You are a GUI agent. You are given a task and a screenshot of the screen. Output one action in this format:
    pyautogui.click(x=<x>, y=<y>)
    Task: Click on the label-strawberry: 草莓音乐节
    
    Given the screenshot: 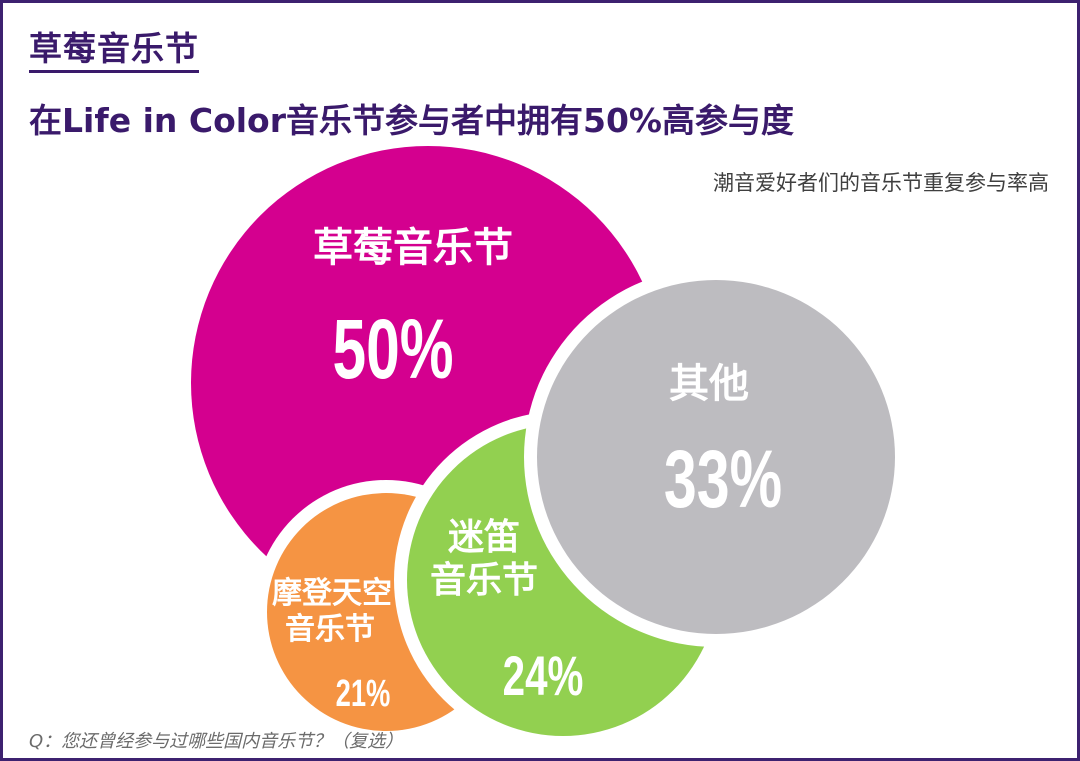 What is the action you would take?
    pyautogui.click(x=413, y=248)
    